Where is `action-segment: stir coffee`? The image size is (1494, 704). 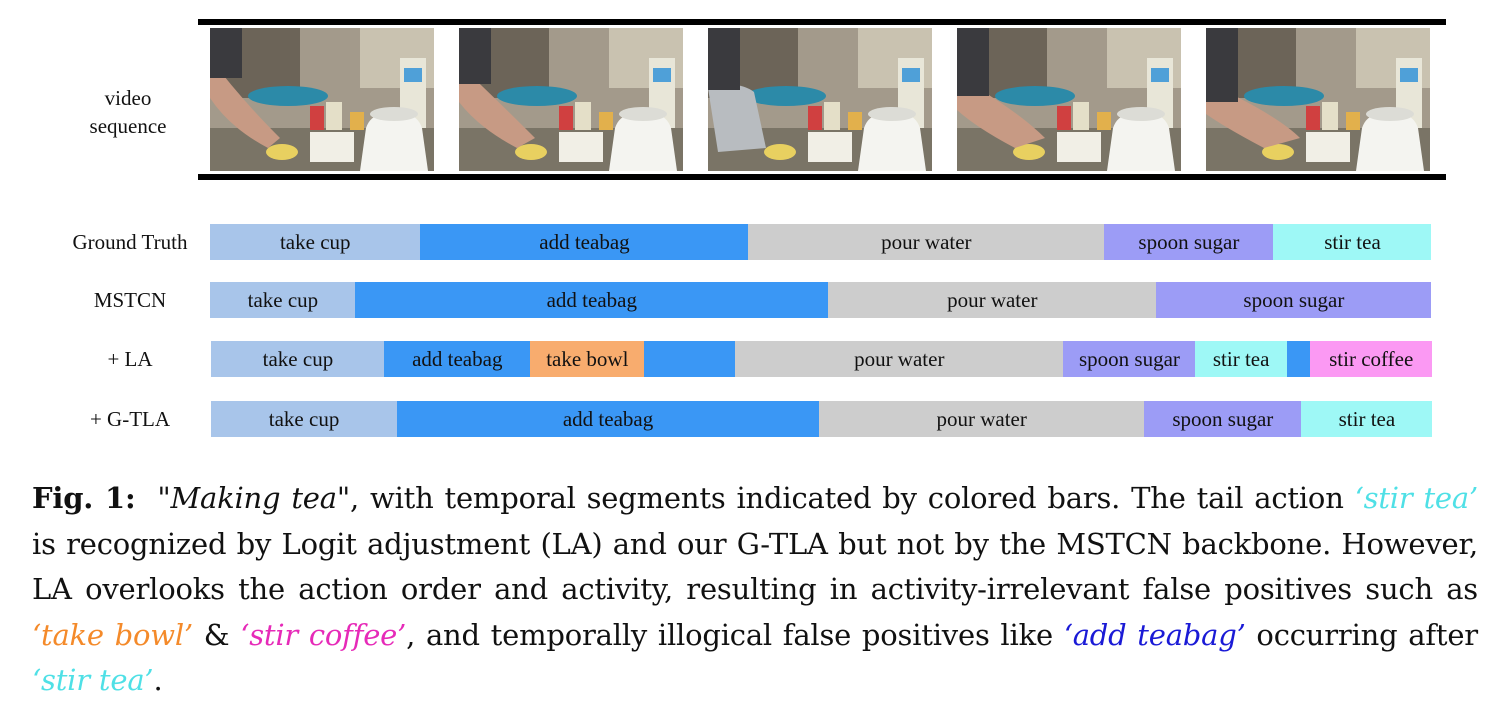
action-segment: stir coffee is located at coordinates (1371, 359).